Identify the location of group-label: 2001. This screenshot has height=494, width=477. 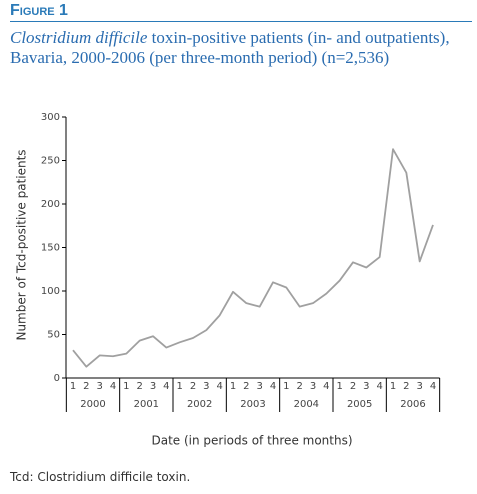
(146, 404).